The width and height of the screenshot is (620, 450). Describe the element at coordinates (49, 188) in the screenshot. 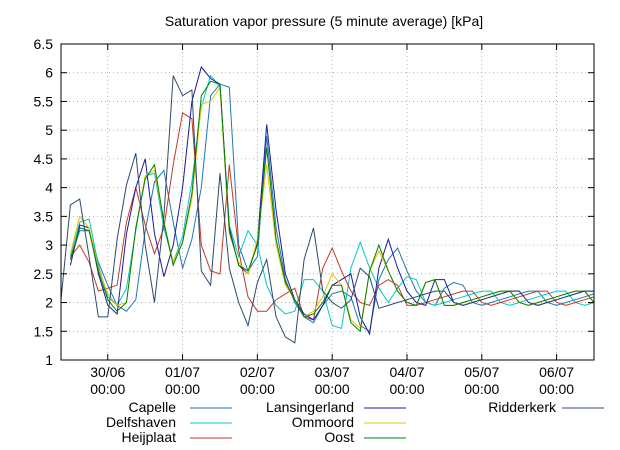

I see `y-tick-label: 4` at that location.